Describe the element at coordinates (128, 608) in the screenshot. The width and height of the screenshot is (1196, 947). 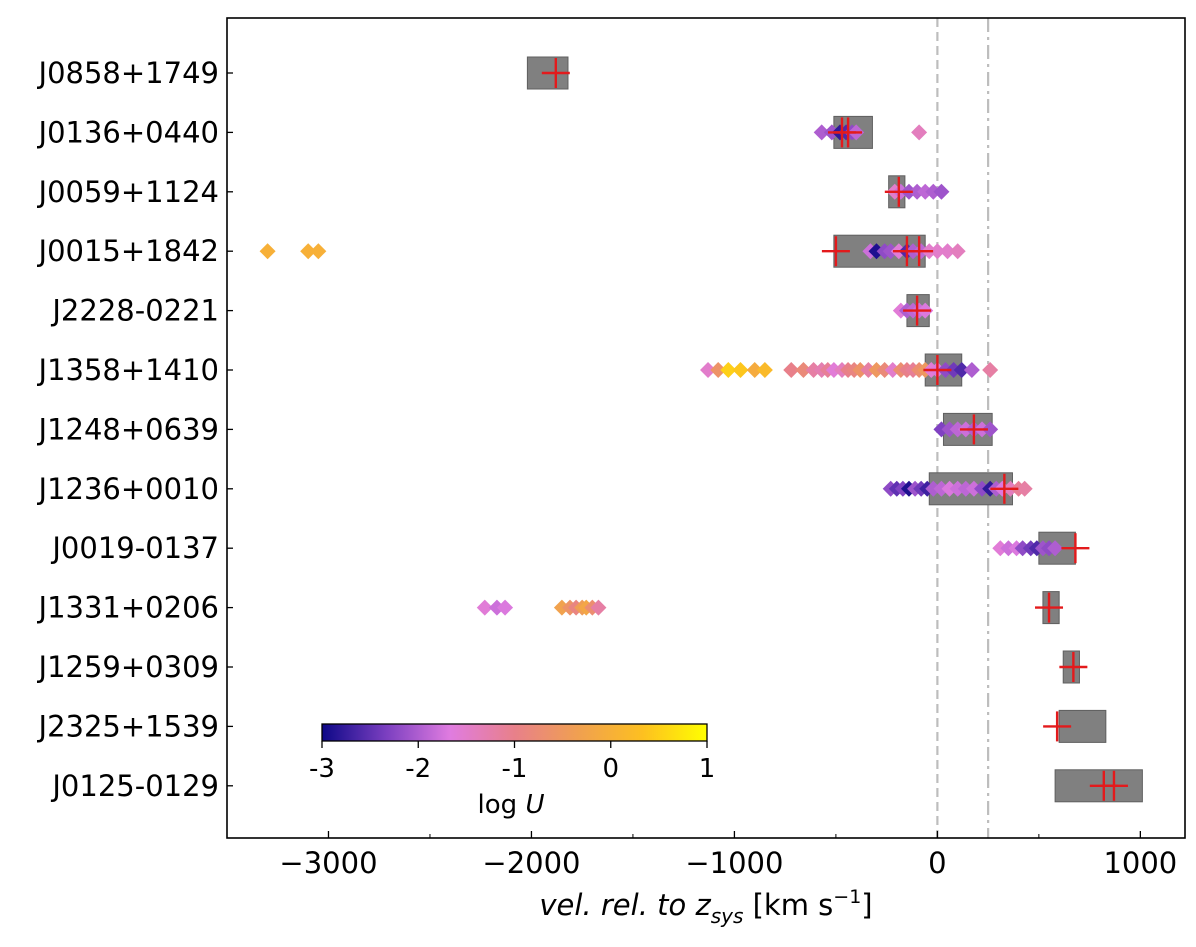
I see `object-label: J1331+0206` at that location.